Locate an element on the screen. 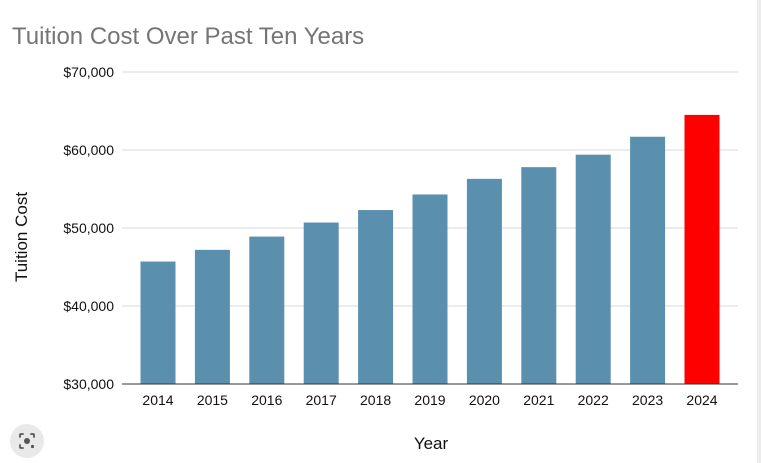  y-tick-label: $50,000 is located at coordinates (88, 228).